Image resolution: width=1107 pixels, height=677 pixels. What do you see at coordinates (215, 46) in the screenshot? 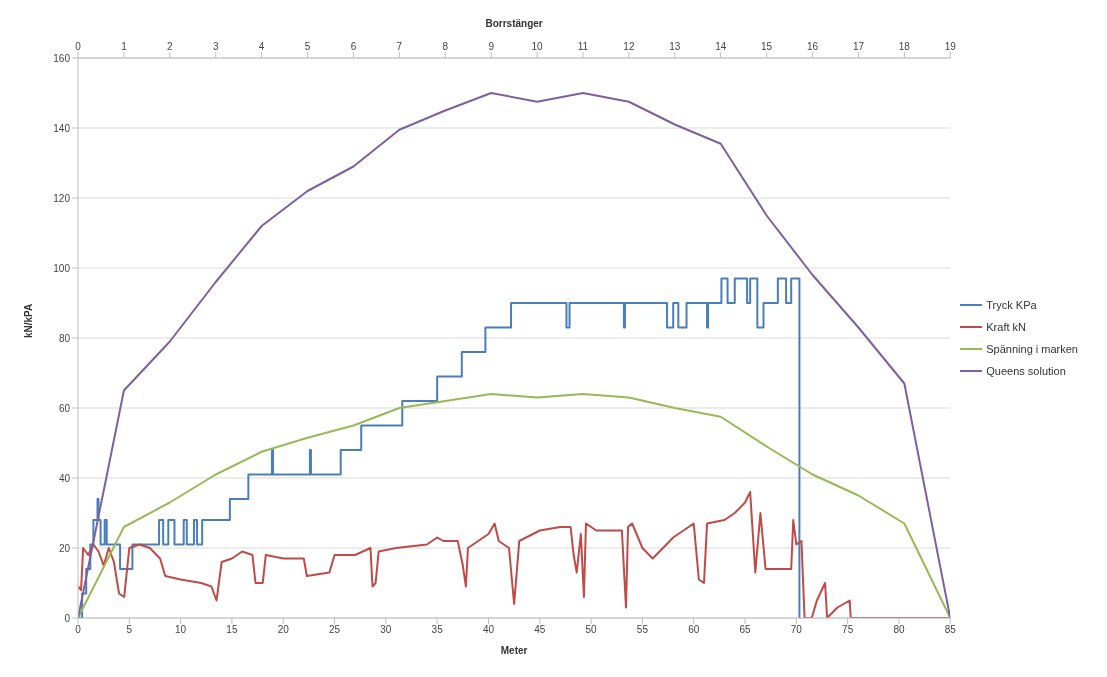
I see `x2-tick-label: 3` at bounding box center [215, 46].